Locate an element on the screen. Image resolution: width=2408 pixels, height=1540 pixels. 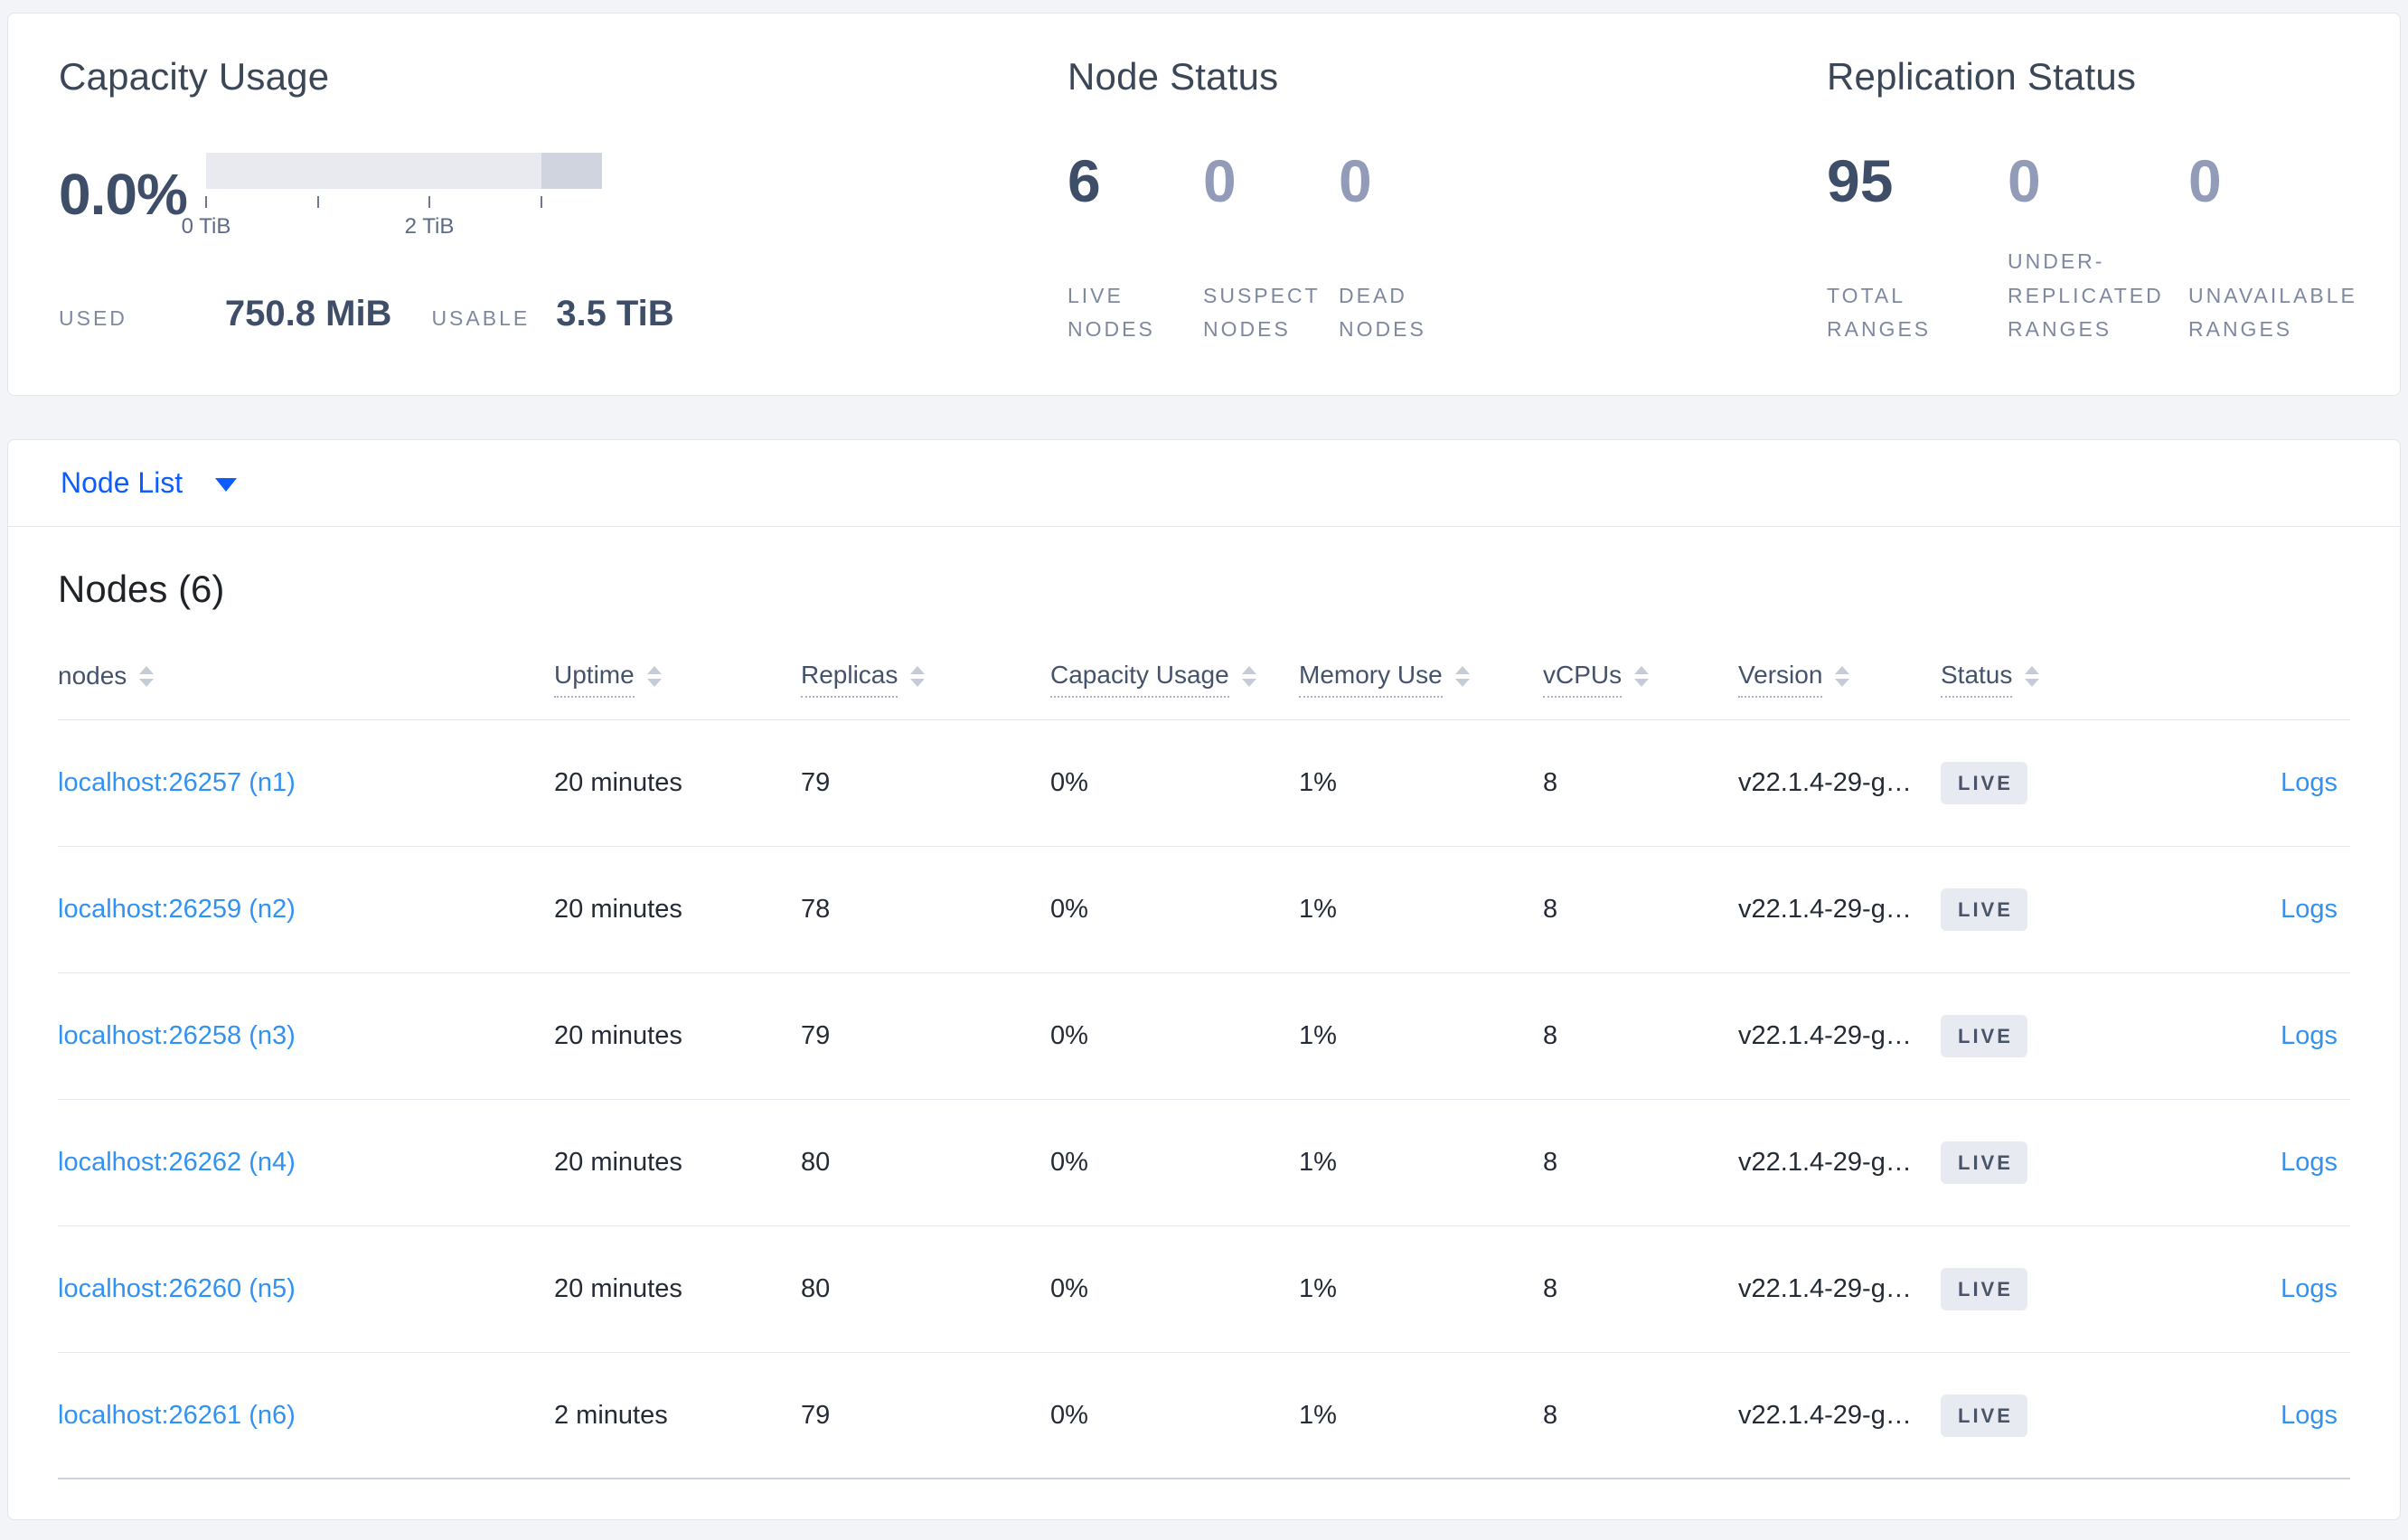
column-header-replicas: Replicas is located at coordinates (925, 679).